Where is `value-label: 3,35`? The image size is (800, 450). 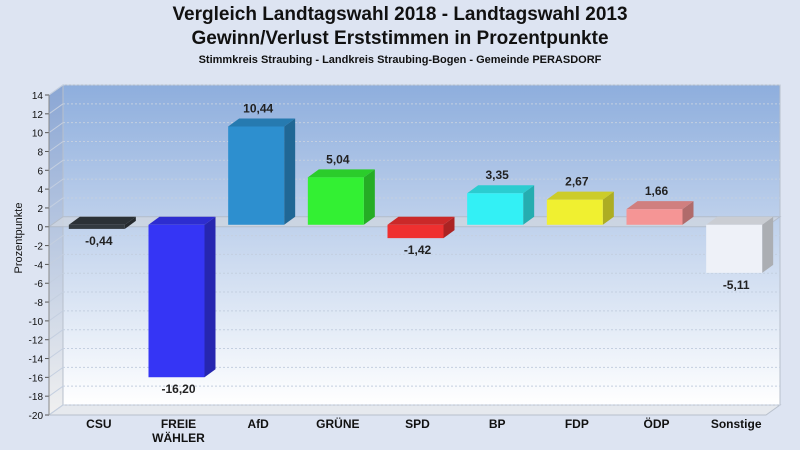
value-label: 3,35 is located at coordinates (497, 175).